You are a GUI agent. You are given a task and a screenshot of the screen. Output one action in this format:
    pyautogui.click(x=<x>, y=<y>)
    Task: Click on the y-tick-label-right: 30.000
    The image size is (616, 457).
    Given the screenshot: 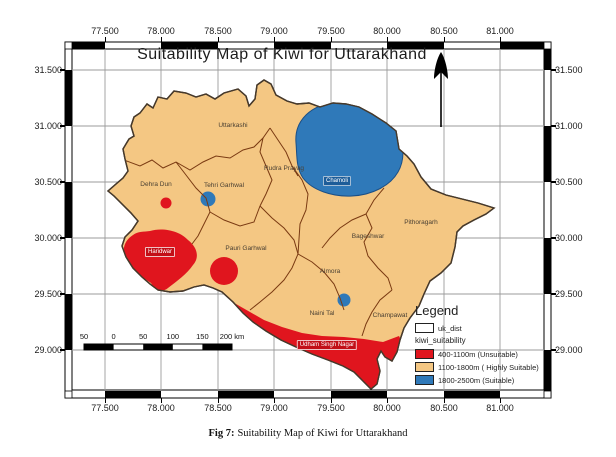 What is the action you would take?
    pyautogui.click(x=569, y=238)
    